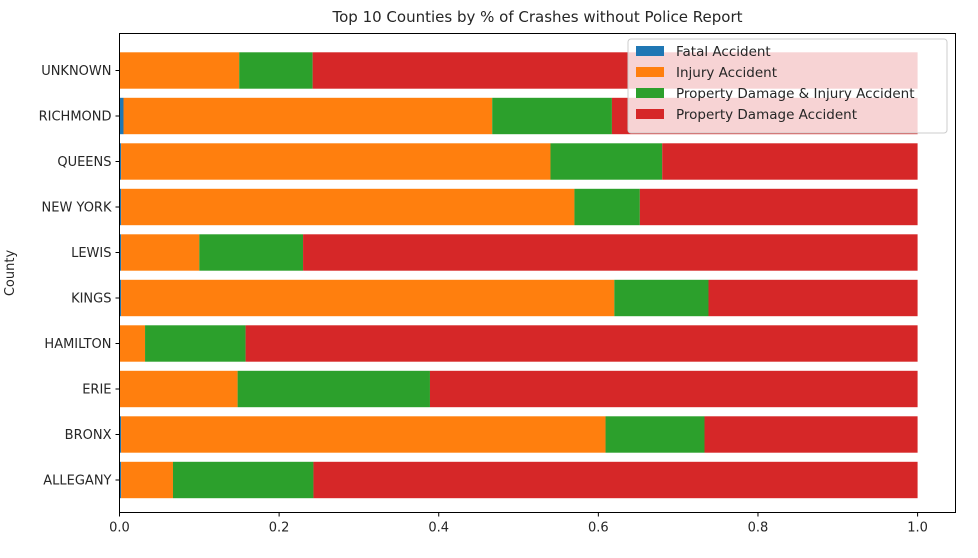  What do you see at coordinates (76, 71) in the screenshot?
I see `y-tick-label: UNKNOWN` at bounding box center [76, 71].